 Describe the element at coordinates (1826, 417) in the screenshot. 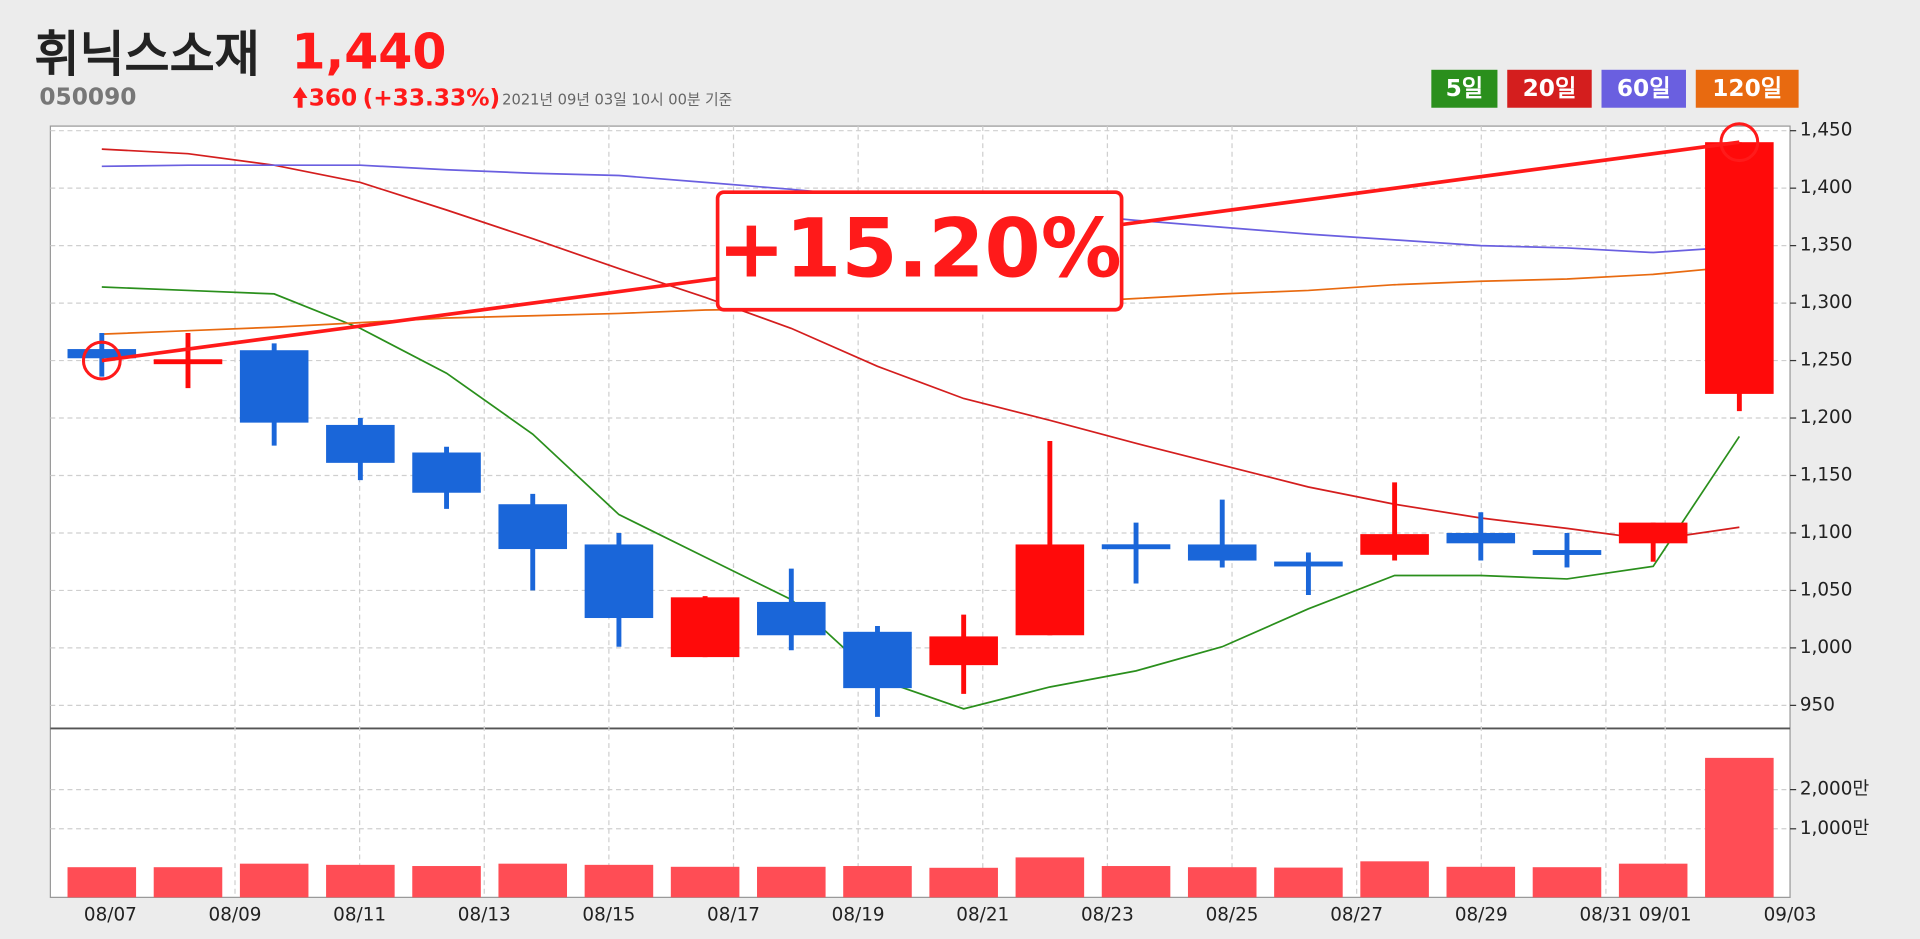

I see `y-tick-label: 1,200` at that location.